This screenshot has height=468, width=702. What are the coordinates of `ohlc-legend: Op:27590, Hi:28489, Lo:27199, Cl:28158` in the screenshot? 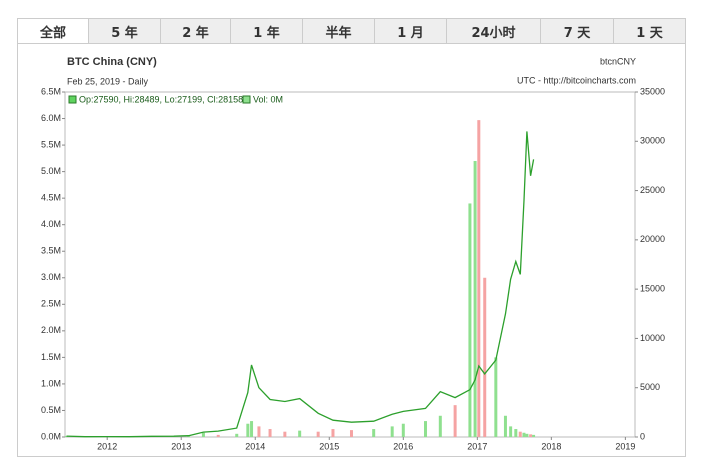 It's located at (161, 99).